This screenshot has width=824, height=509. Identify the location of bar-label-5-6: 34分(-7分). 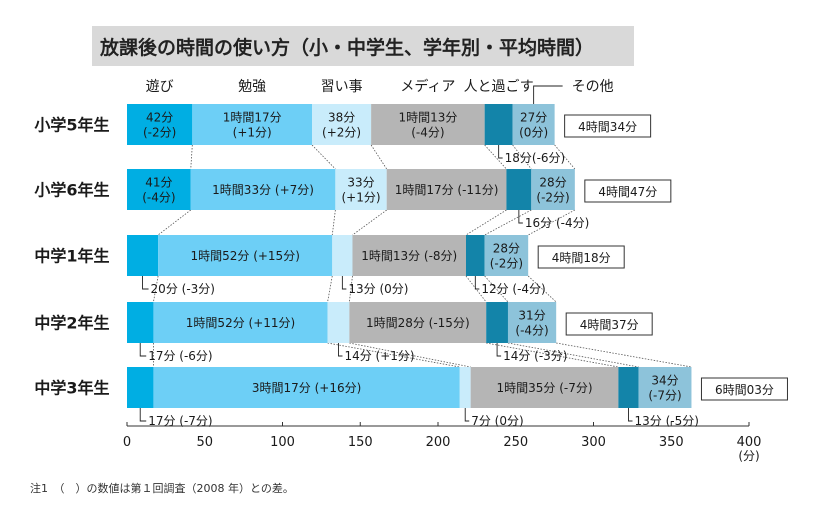
(664, 388).